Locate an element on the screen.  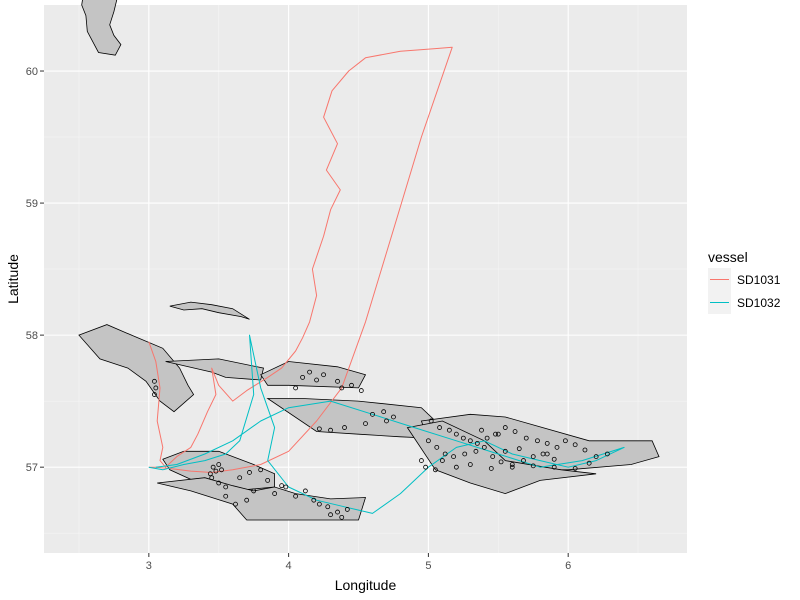
legend-title: vessel is located at coordinates (728, 257).